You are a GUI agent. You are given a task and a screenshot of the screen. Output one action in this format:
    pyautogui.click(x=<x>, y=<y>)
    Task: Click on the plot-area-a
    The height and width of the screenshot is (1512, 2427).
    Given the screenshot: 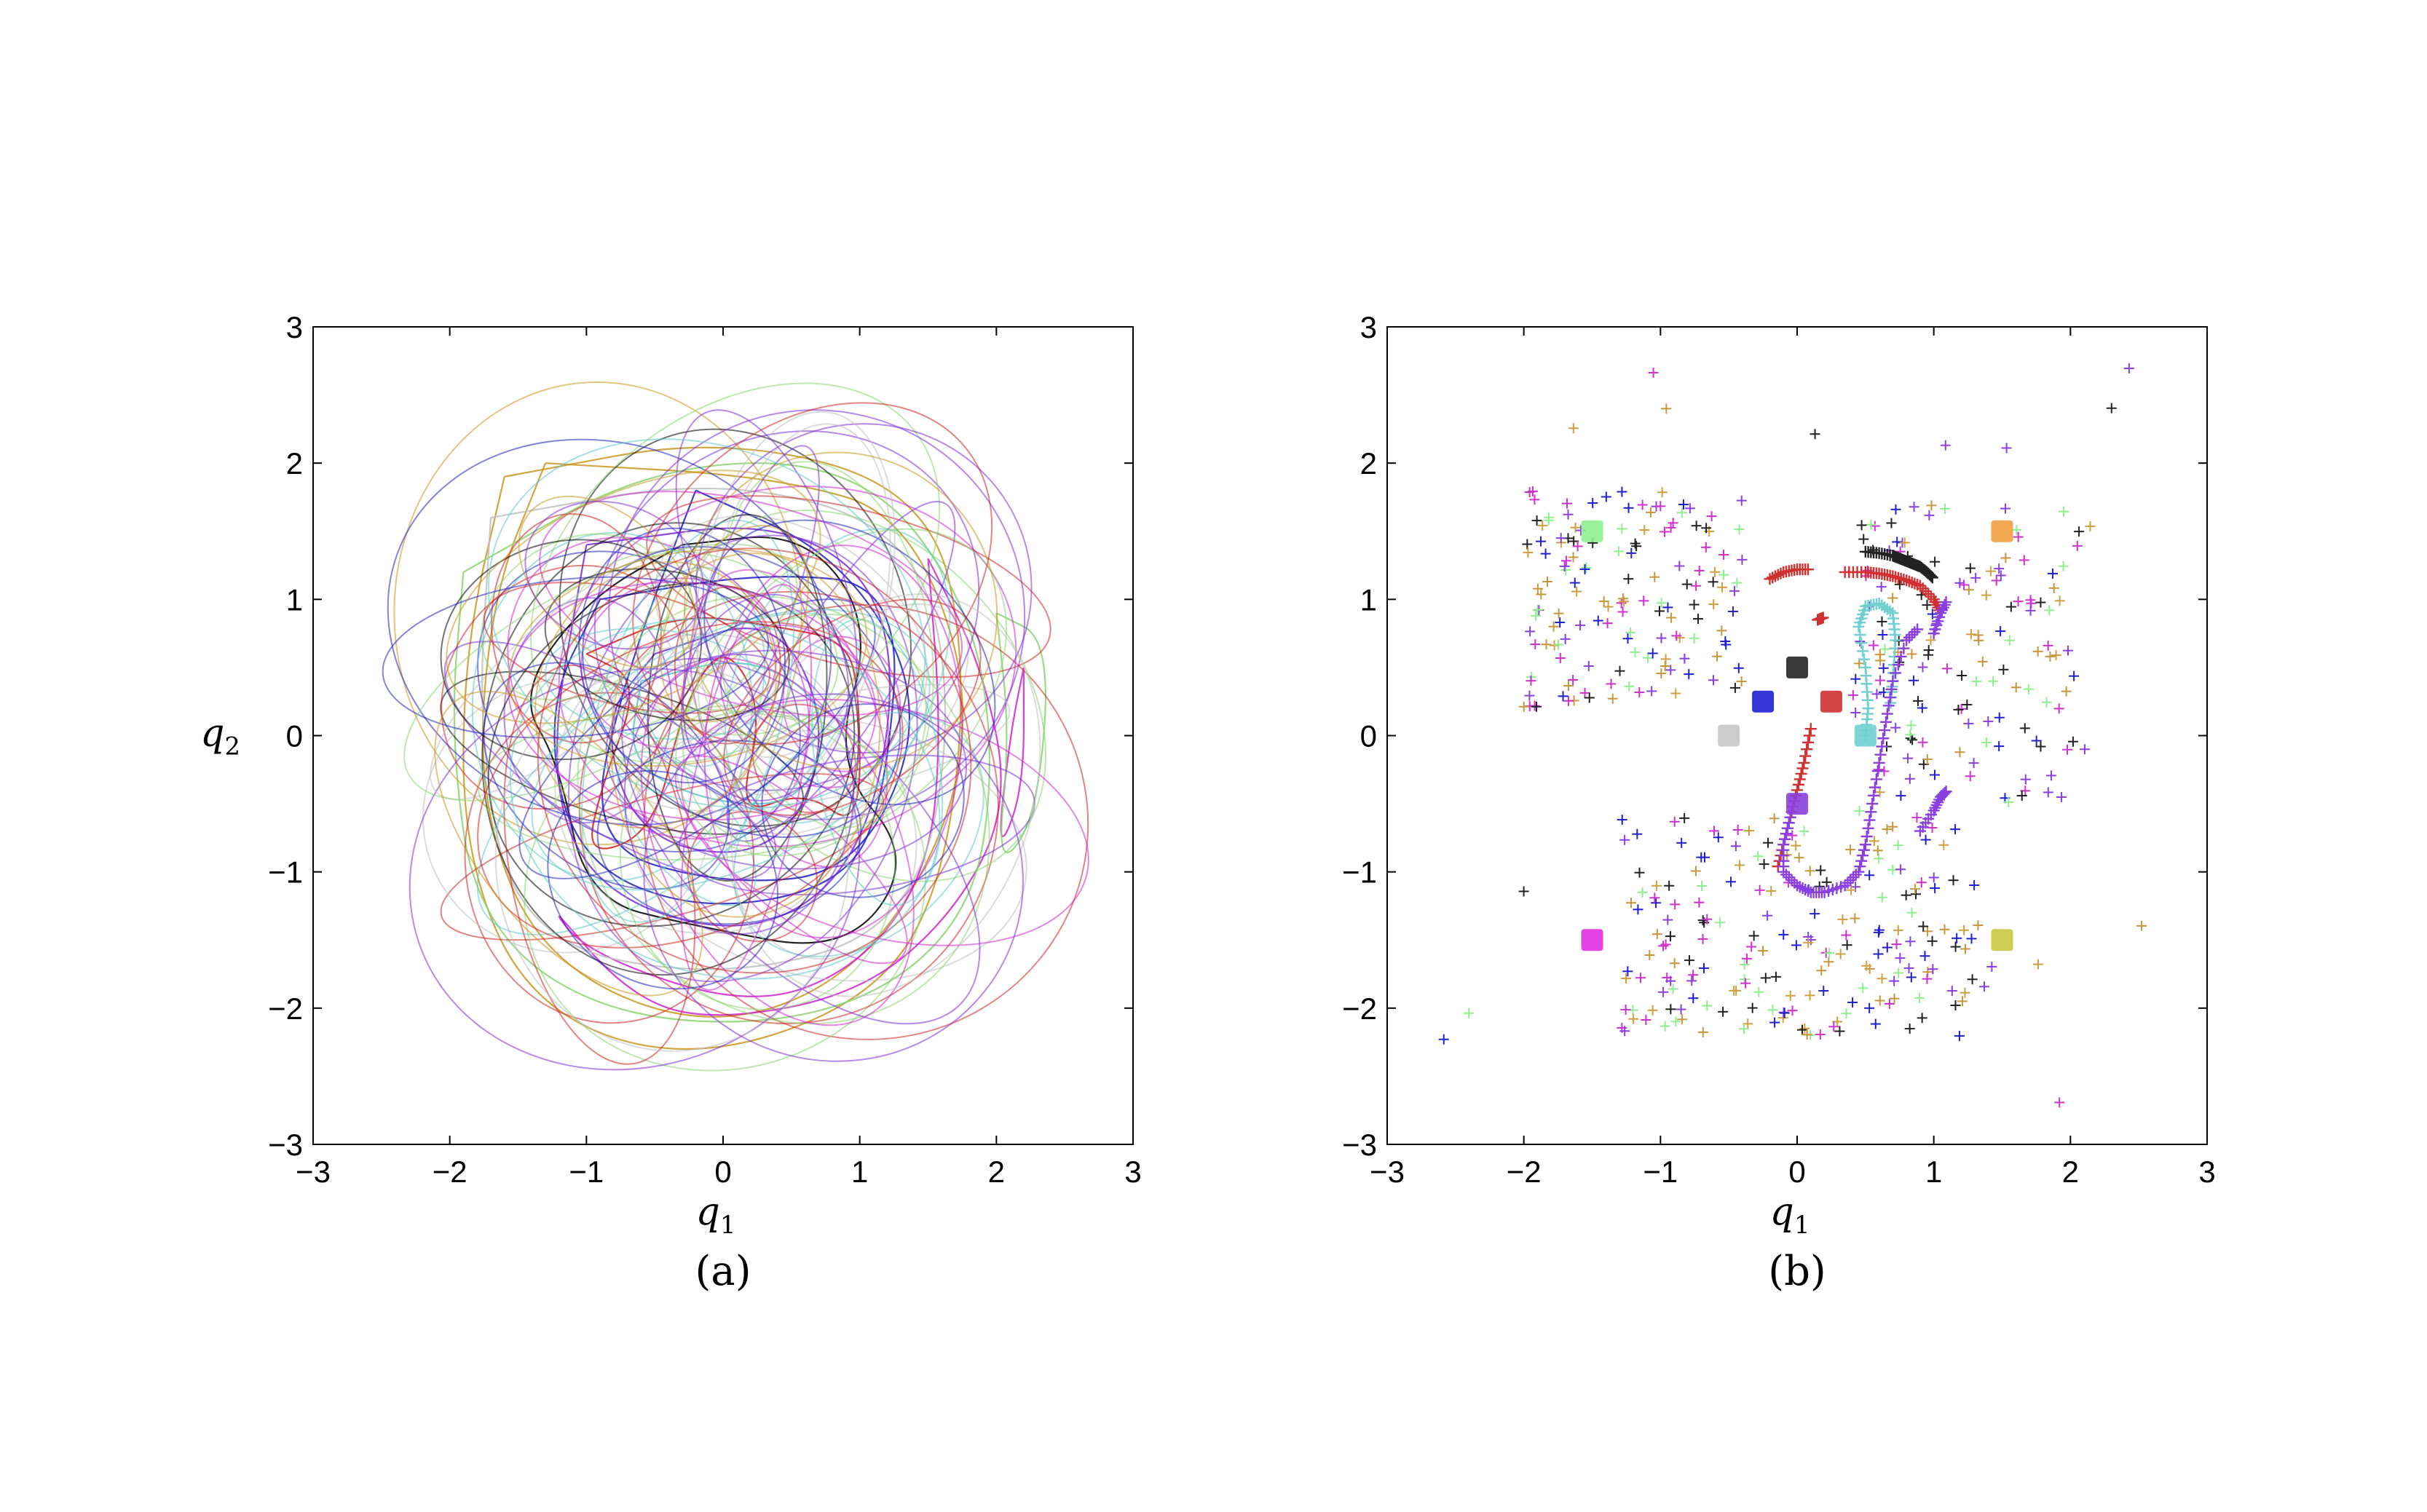 What is the action you would take?
    pyautogui.click(x=736, y=726)
    